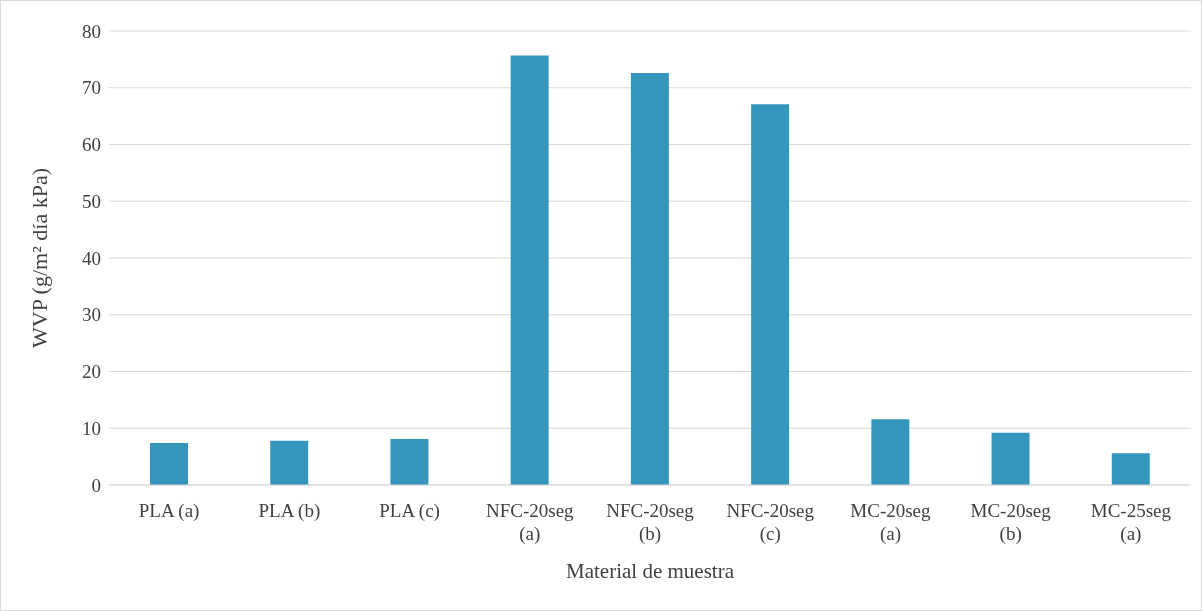  I want to click on y-axis-title: WVP (g/m² día kPa), so click(39, 258).